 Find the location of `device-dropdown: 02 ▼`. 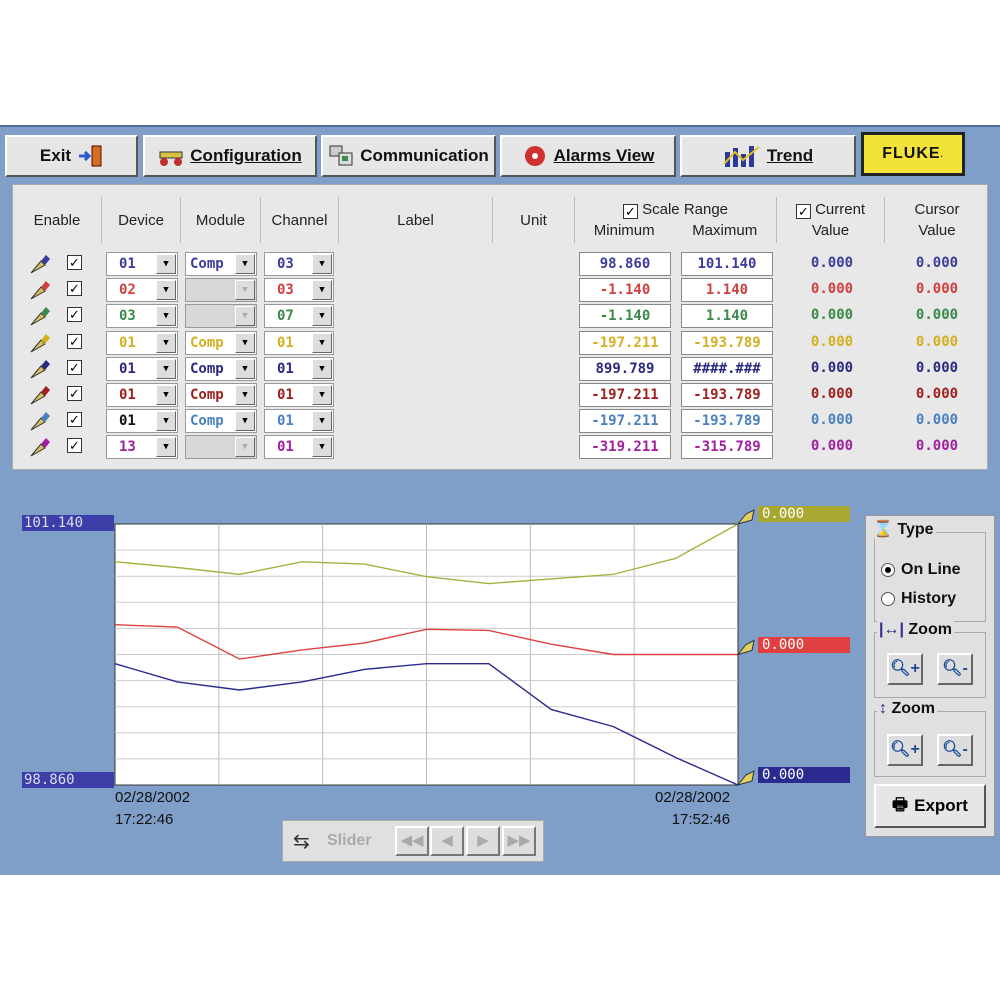

device-dropdown: 02 ▼ is located at coordinates (142, 290).